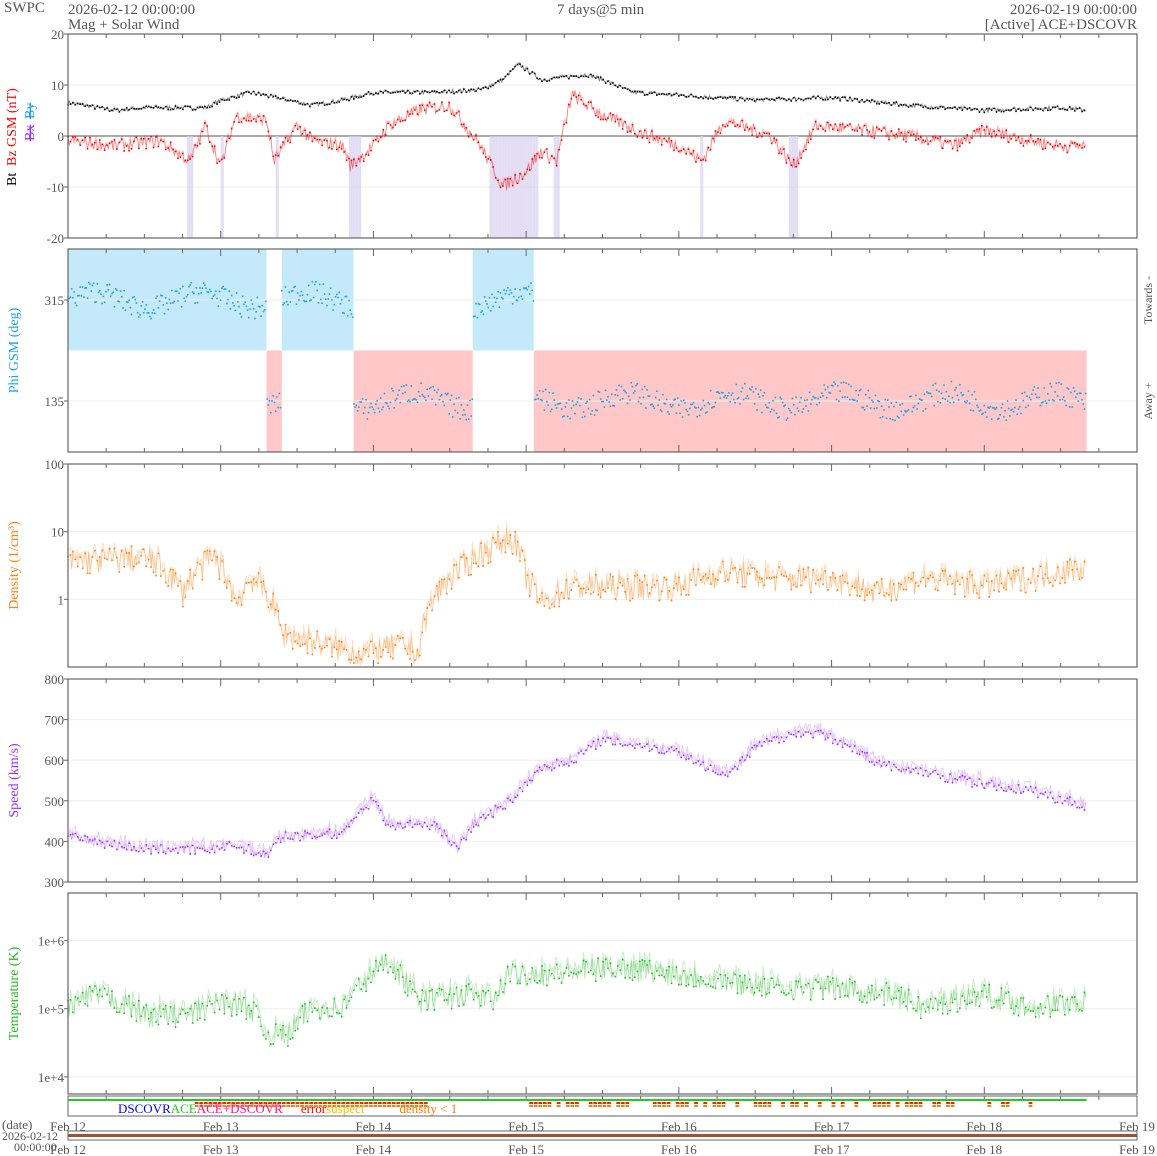  I want to click on time-value: 00:00:00, so click(35, 1147).